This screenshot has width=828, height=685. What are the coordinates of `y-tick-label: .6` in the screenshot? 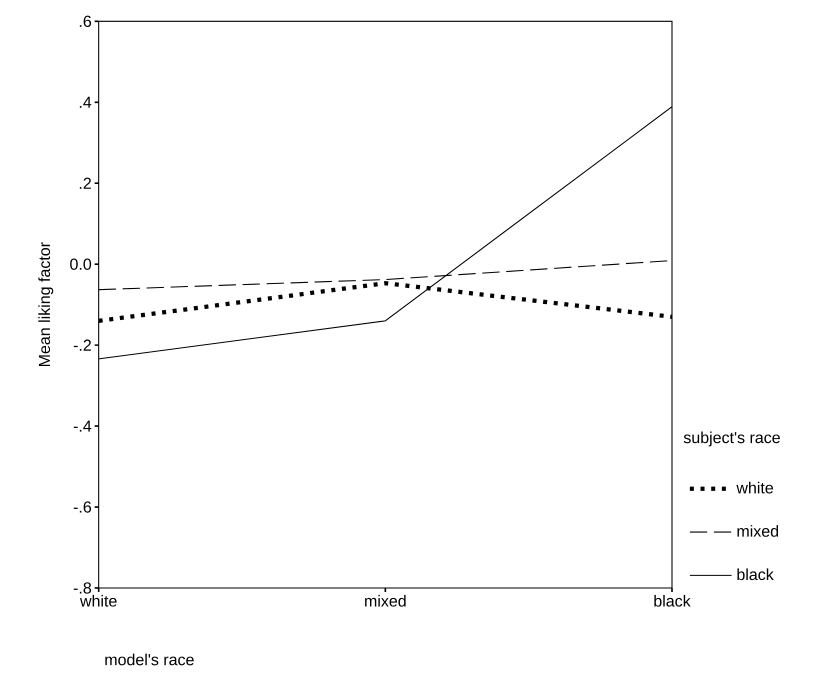 It's located at (86, 21).